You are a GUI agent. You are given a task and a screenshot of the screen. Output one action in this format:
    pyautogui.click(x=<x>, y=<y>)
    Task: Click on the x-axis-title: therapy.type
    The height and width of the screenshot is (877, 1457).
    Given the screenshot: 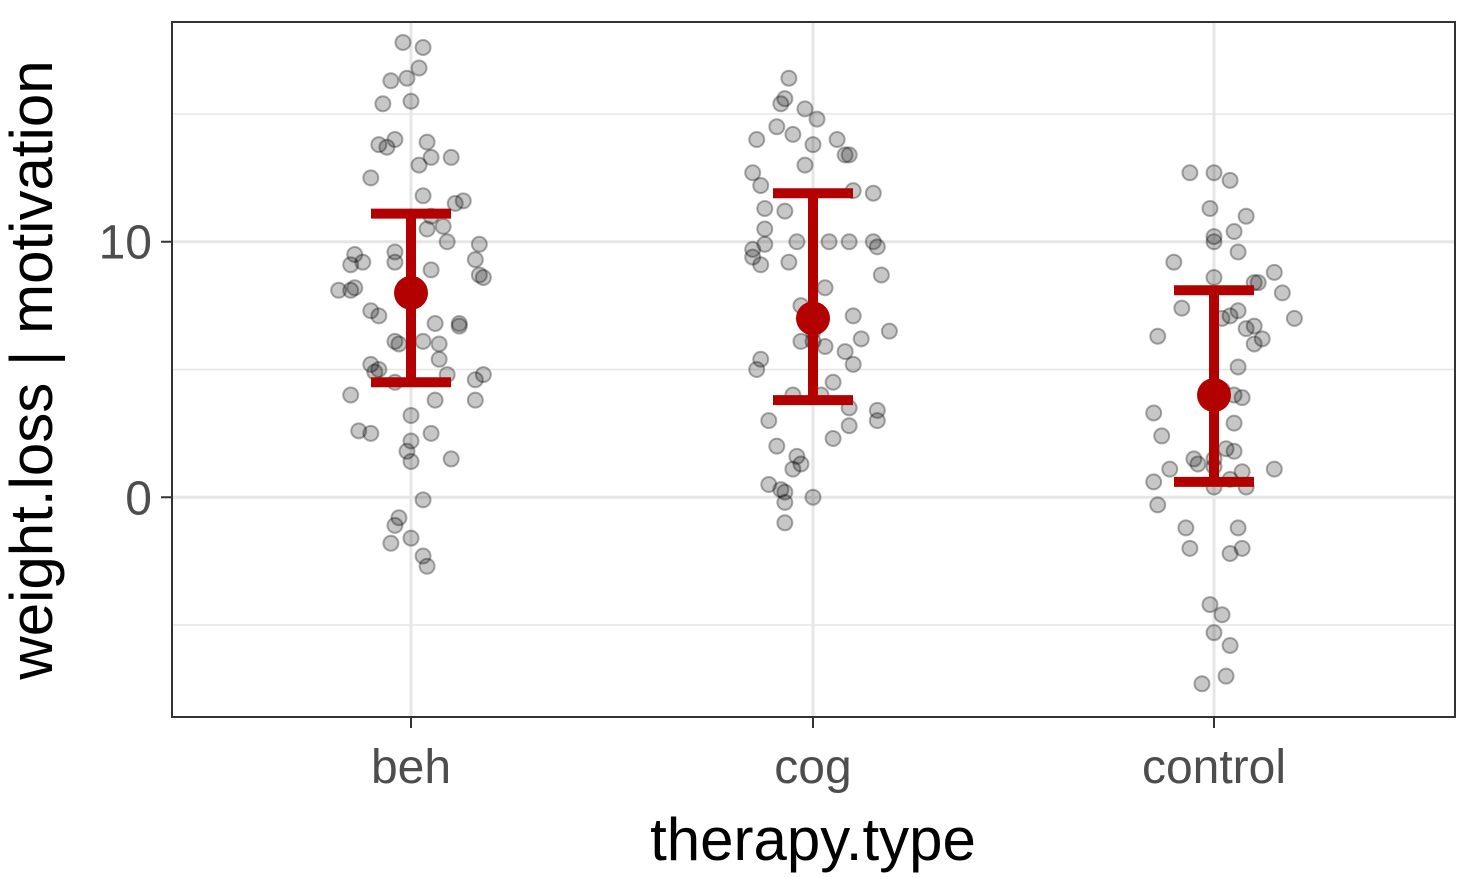 What is the action you would take?
    pyautogui.click(x=813, y=839)
    